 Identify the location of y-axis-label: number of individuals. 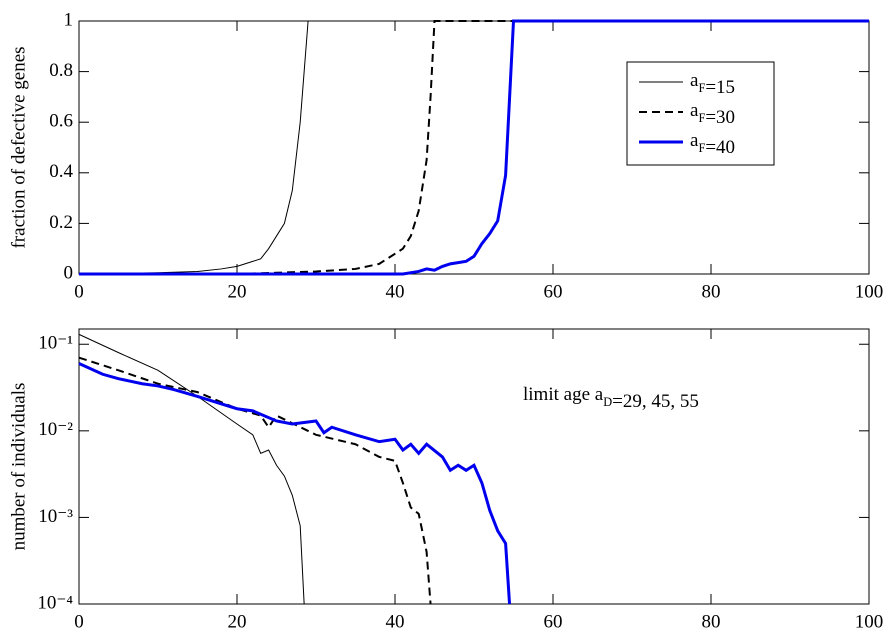
(18, 467).